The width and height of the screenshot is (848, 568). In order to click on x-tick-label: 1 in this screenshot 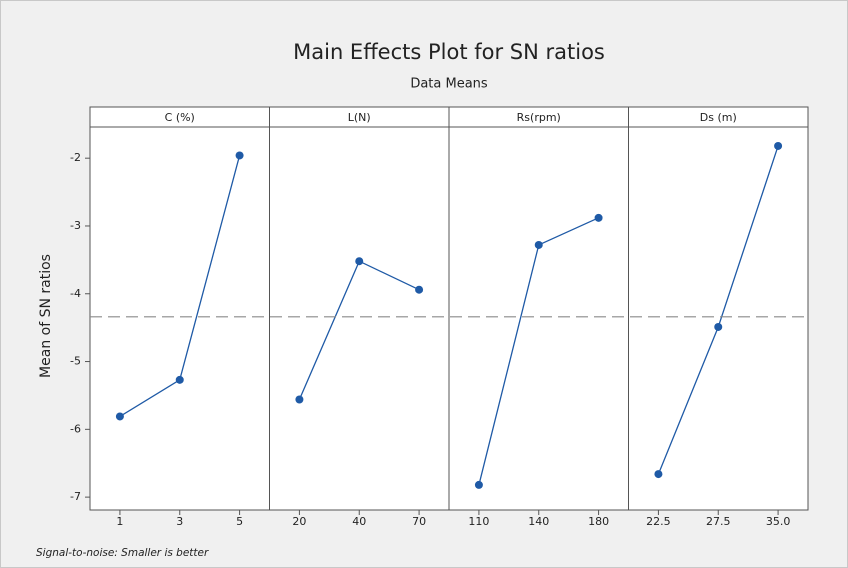, I will do `click(119, 521)`.